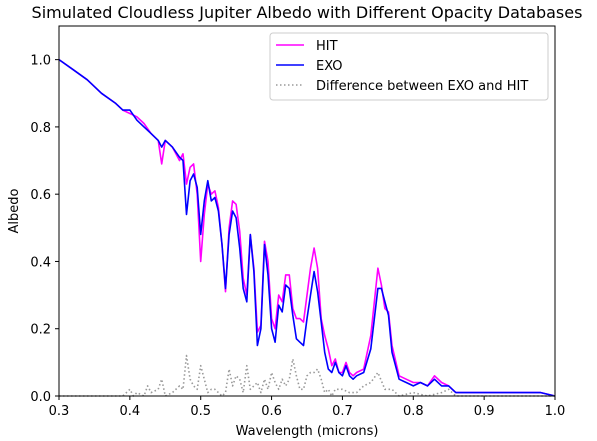 The width and height of the screenshot is (597, 441). I want to click on x-axis-title: Wavelength (microns), so click(307, 431).